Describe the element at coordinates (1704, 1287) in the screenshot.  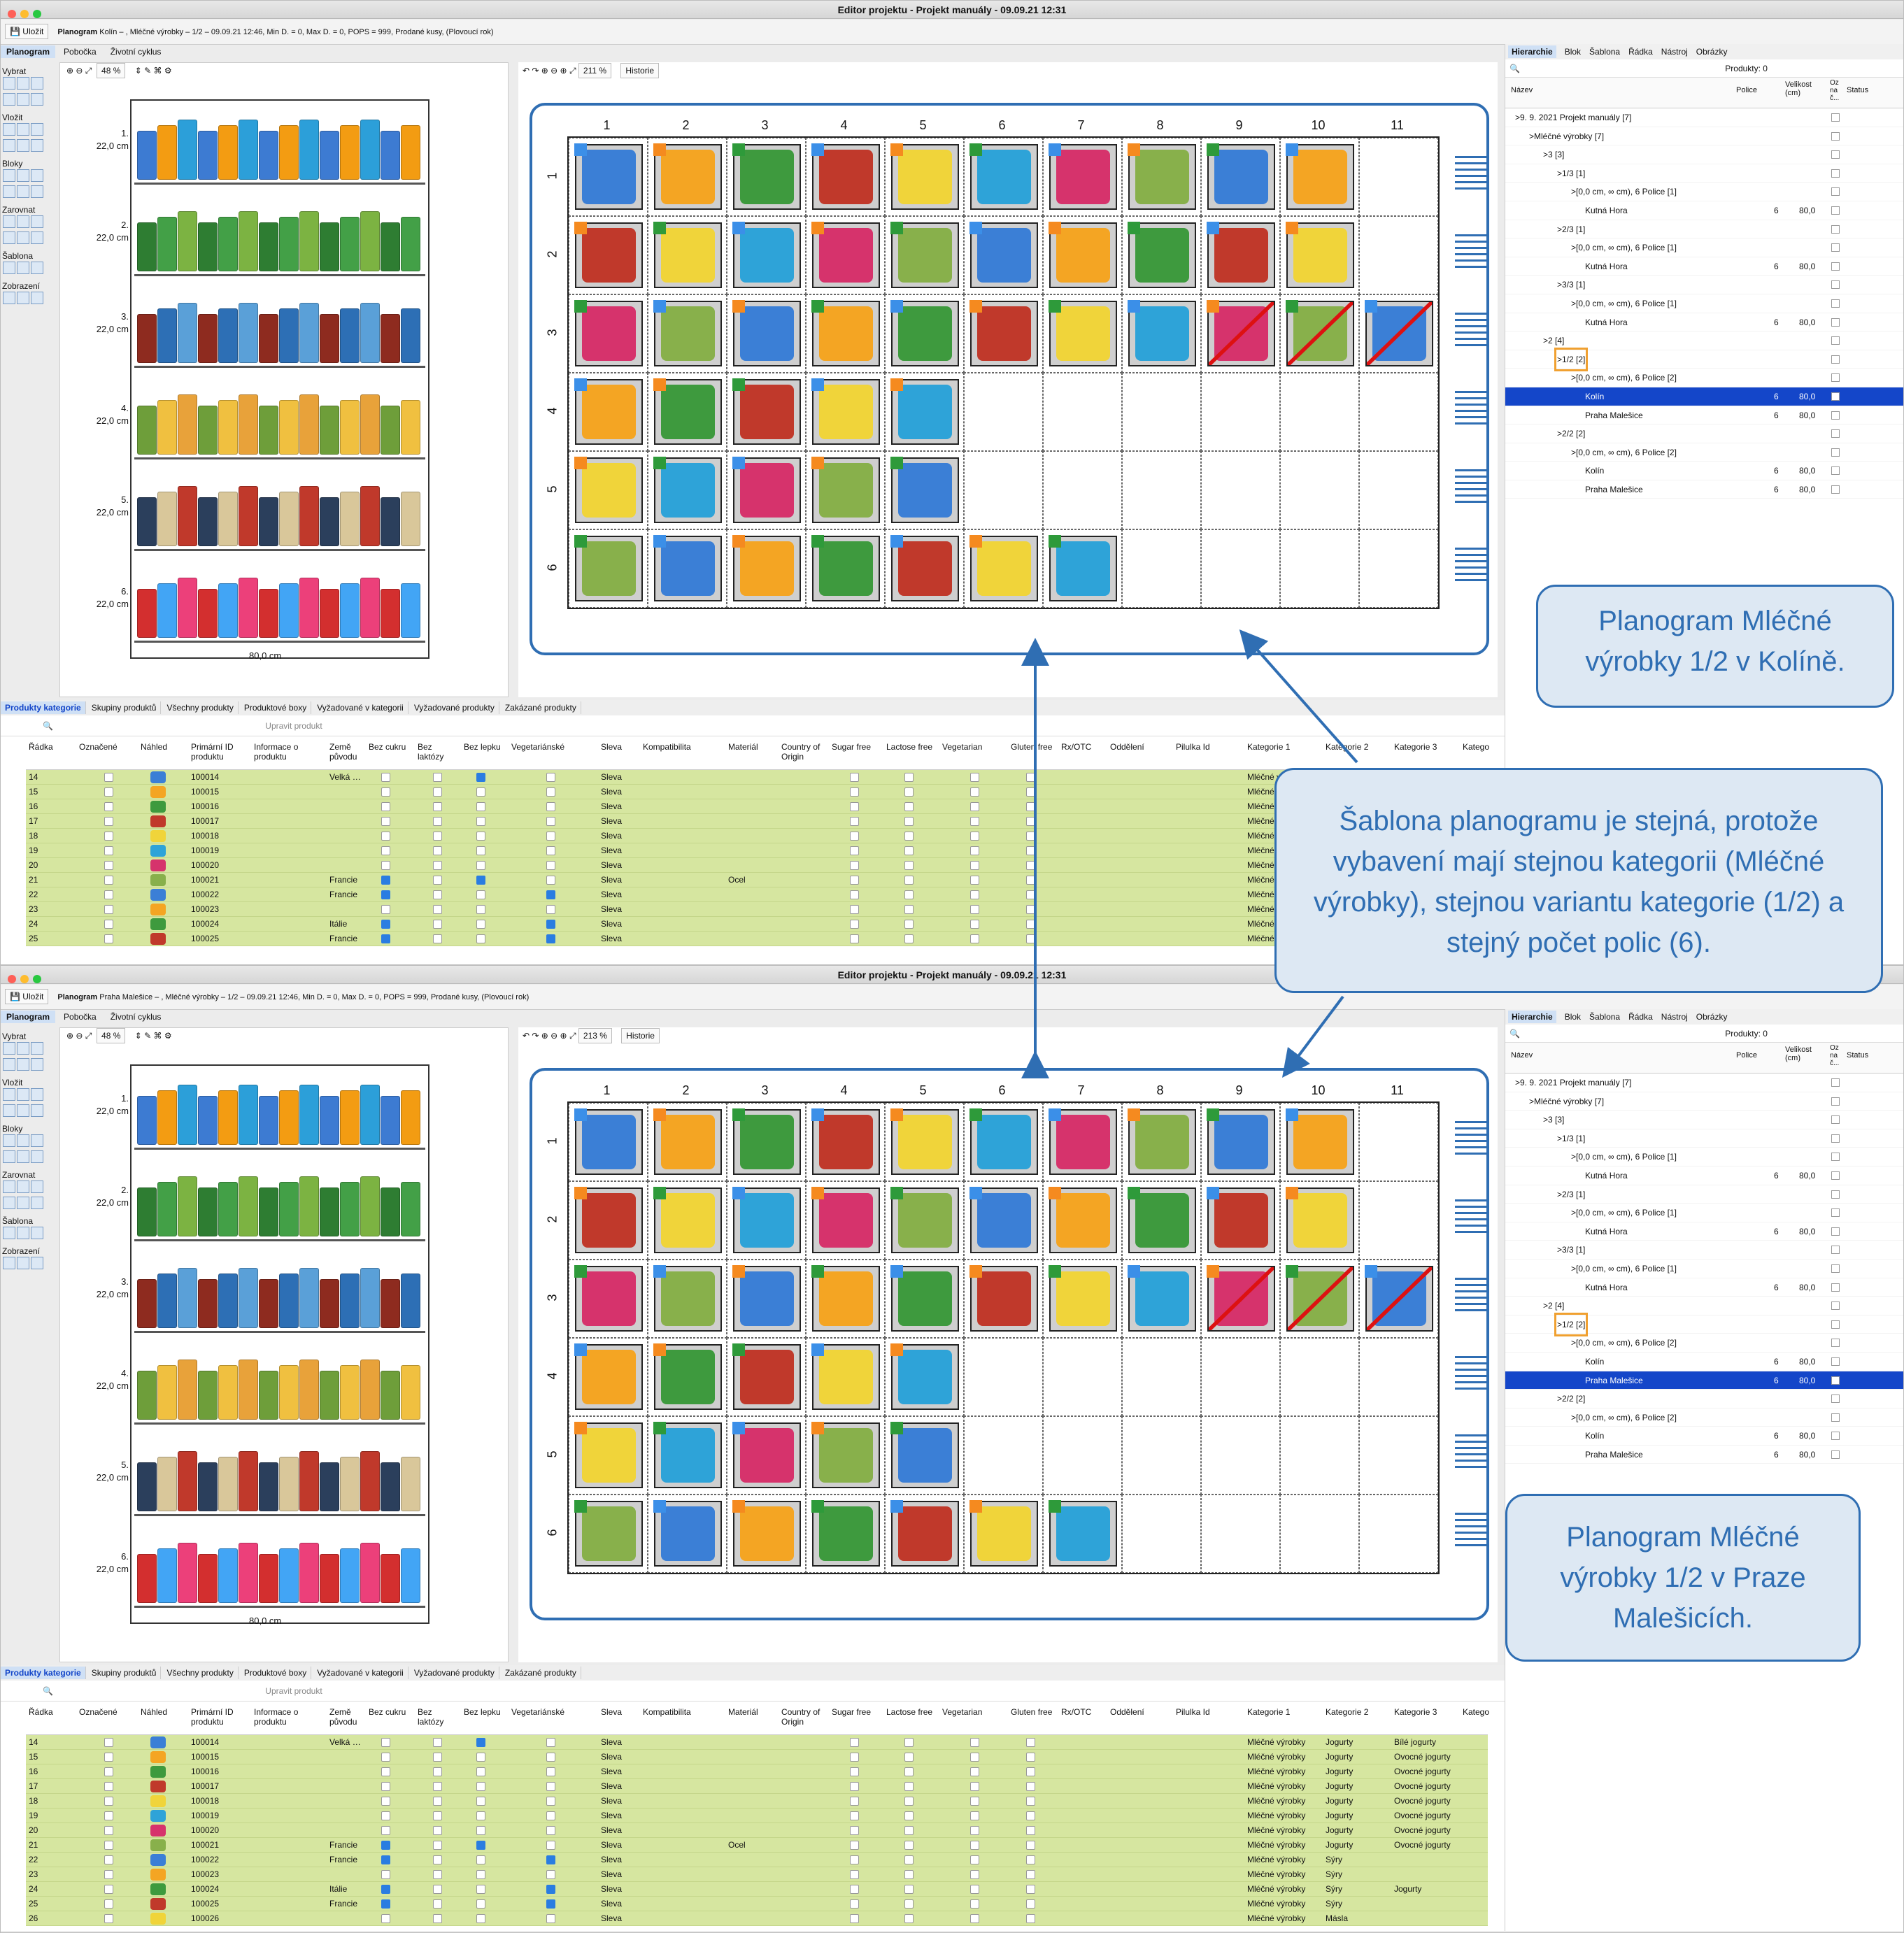
I see `tree-row: Kutná Hora 6 80,0` at that location.